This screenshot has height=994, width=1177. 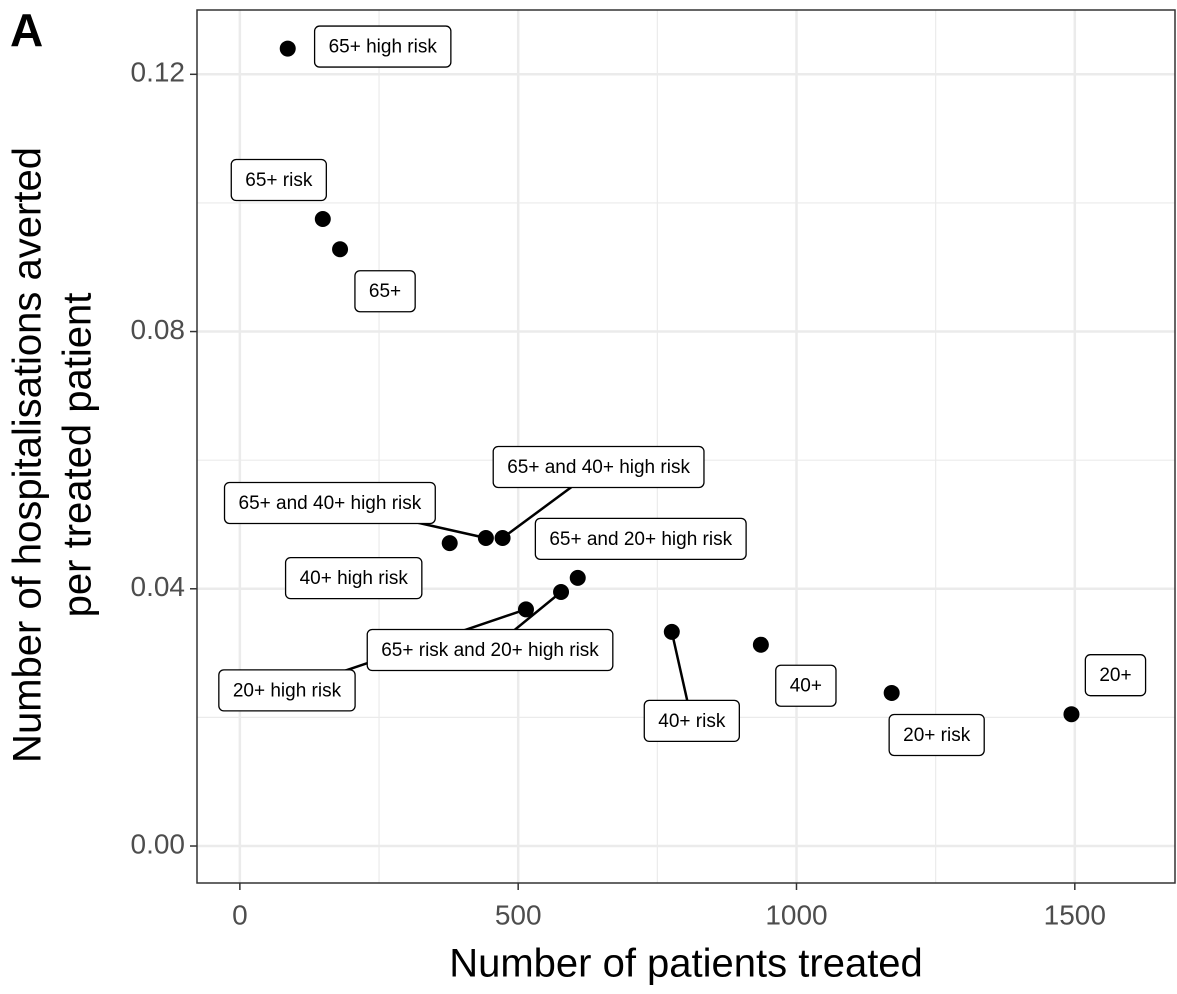 What do you see at coordinates (240, 914) in the screenshot?
I see `x-tick-label: 0` at bounding box center [240, 914].